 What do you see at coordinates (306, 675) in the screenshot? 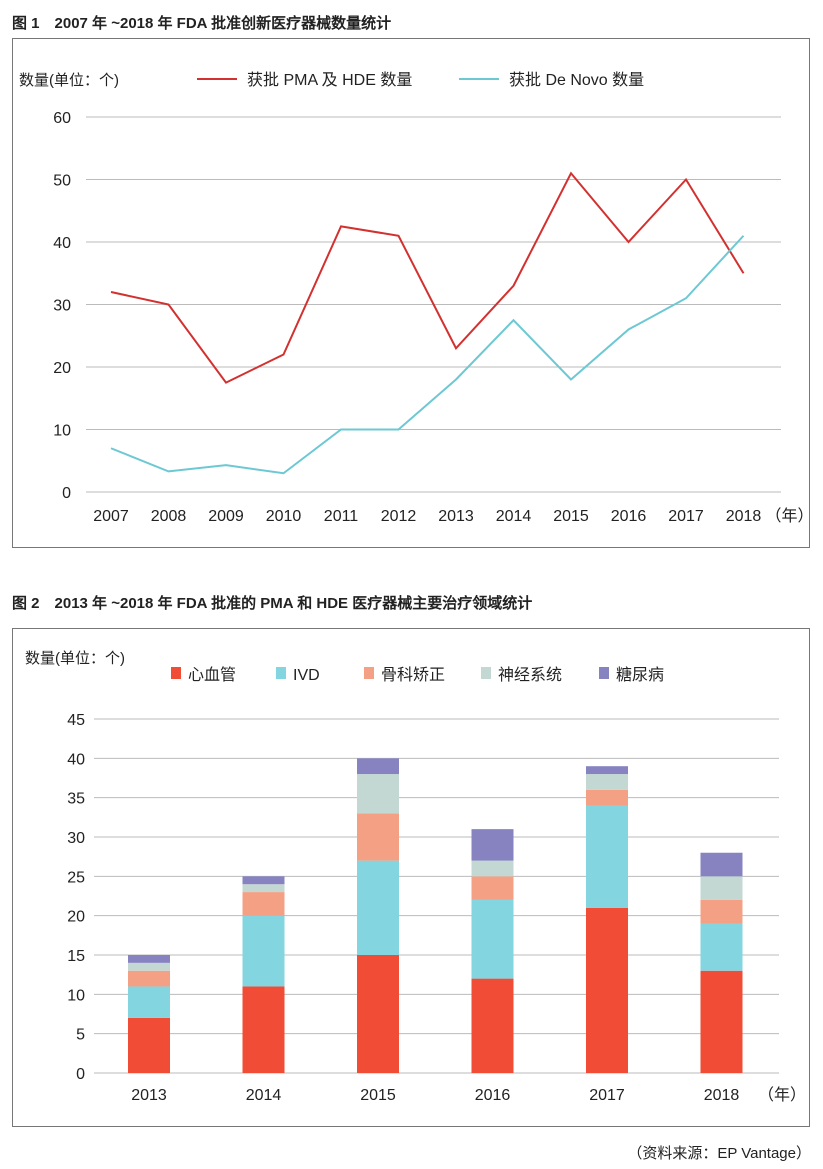
I see `legend-label: IVD` at bounding box center [306, 675].